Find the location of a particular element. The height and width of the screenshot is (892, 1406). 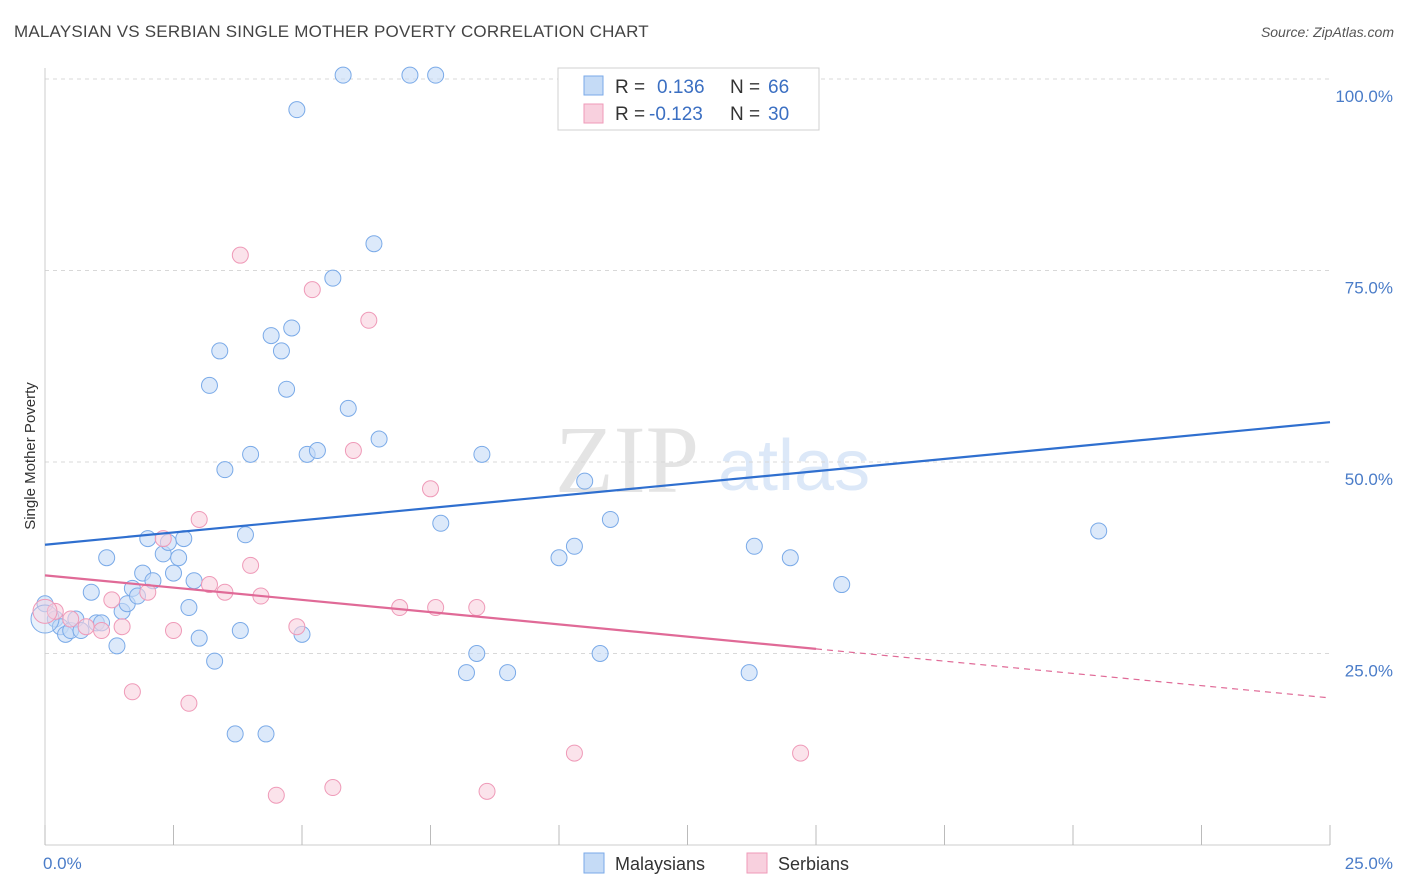

watermark-atlas: atlas is located at coordinates (794, 466).